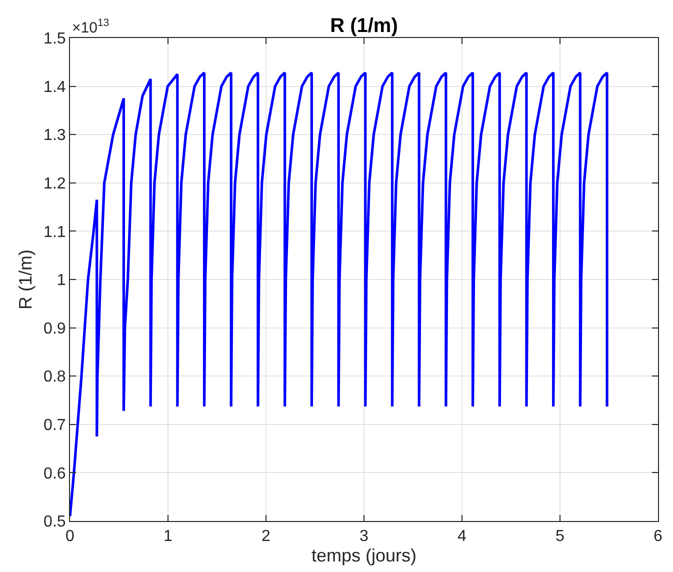 The image size is (673, 572). Describe the element at coordinates (55, 522) in the screenshot. I see `y-tick-label: 0.5` at that location.